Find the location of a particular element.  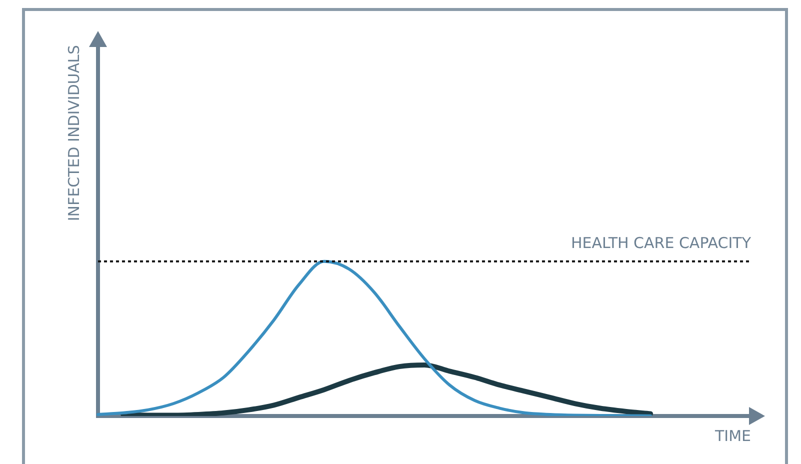

y-axis-title: INFECTED INDIVIDUALS is located at coordinates (73, 133).